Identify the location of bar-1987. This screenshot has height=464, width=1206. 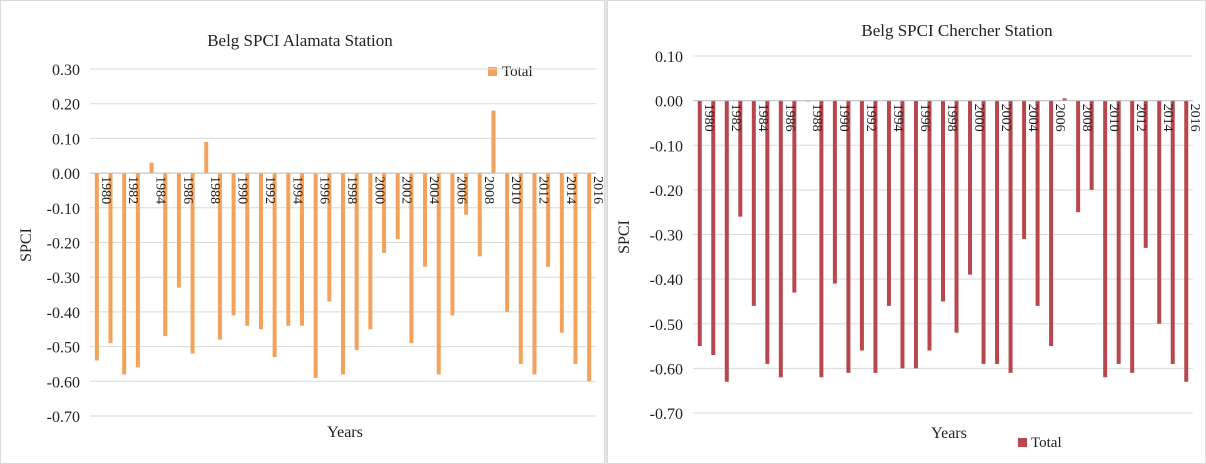
(794, 196).